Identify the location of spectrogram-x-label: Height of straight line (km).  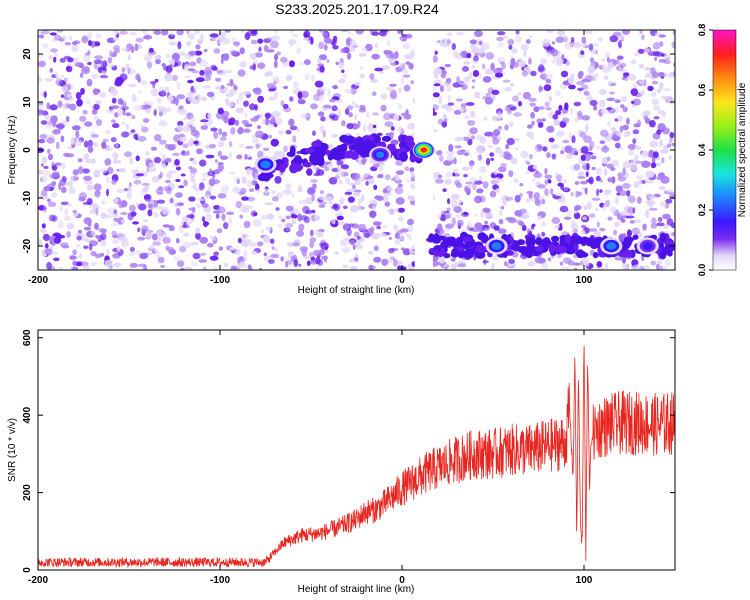
(356, 290).